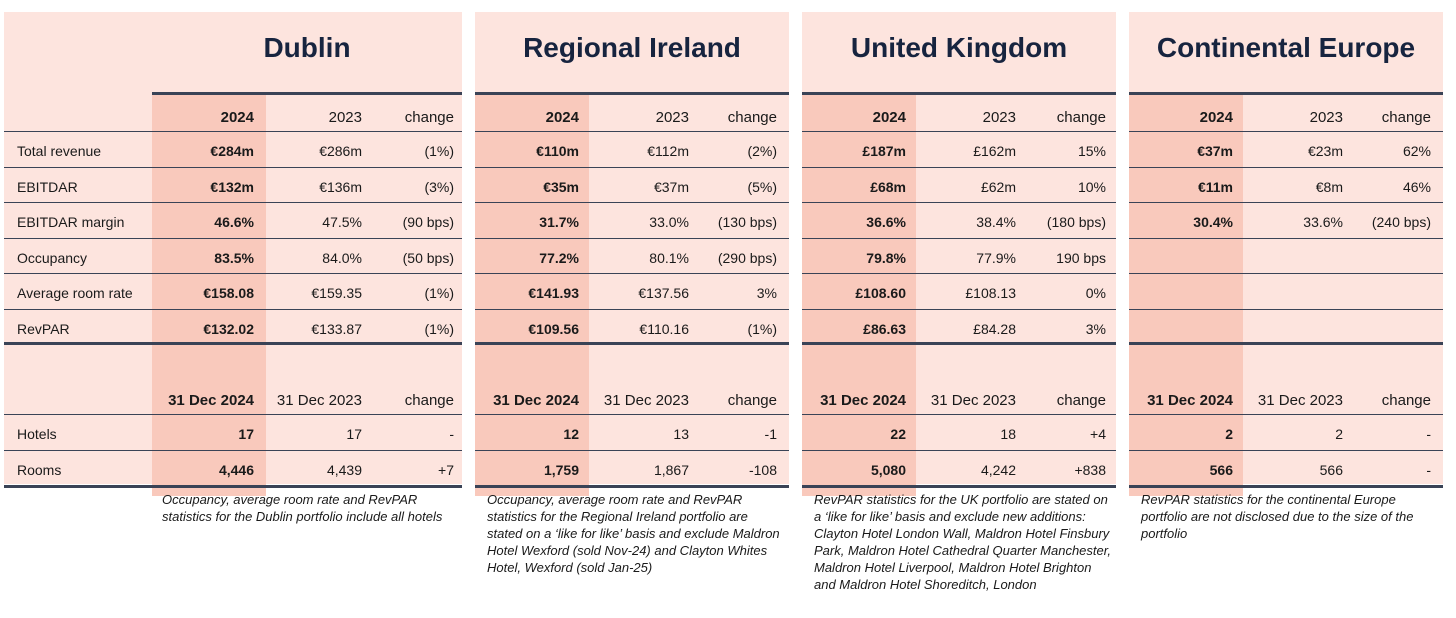 The width and height of the screenshot is (1456, 618). Describe the element at coordinates (340, 186) in the screenshot. I see `value-2023: €136m` at that location.